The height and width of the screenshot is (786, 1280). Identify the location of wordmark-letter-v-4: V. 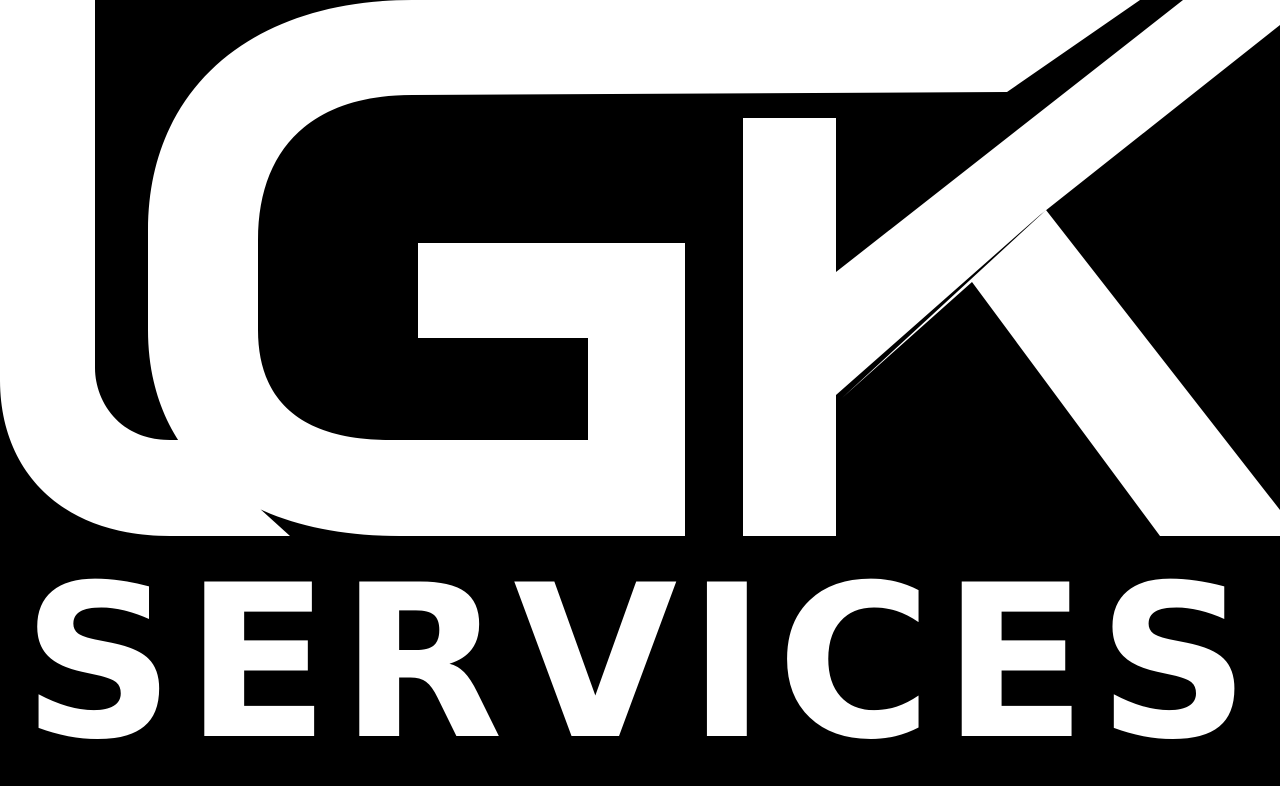
(595, 662).